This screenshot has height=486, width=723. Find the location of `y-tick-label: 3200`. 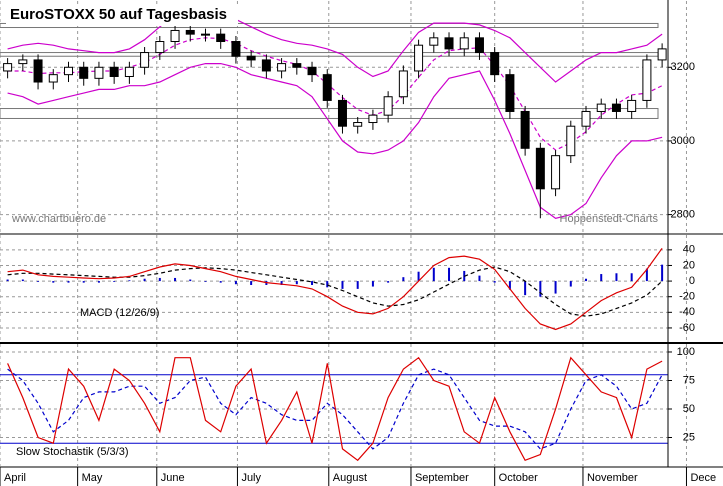

y-tick-label: 3200 is located at coordinates (683, 67).